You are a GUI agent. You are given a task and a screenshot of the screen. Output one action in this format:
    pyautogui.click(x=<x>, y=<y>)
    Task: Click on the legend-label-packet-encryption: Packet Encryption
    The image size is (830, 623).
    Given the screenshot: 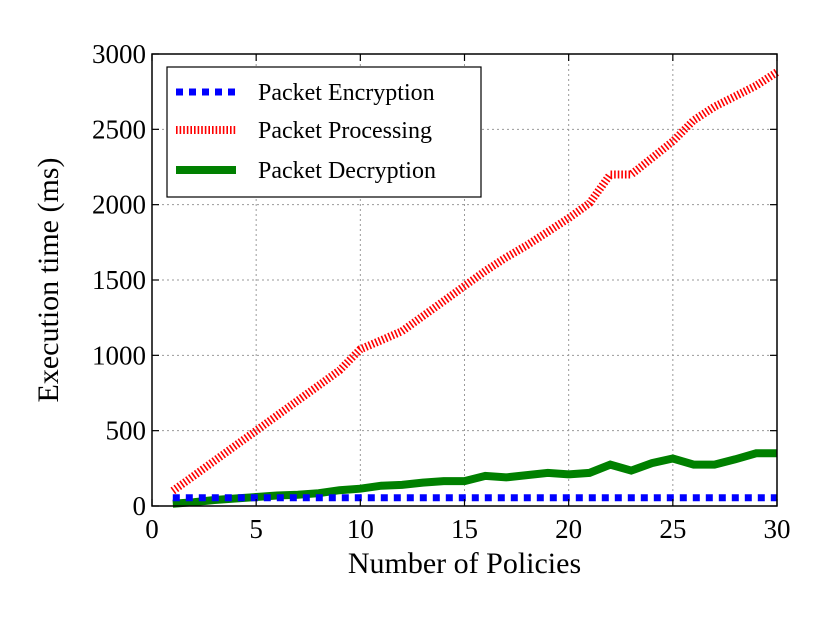 What is the action you would take?
    pyautogui.click(x=346, y=93)
    